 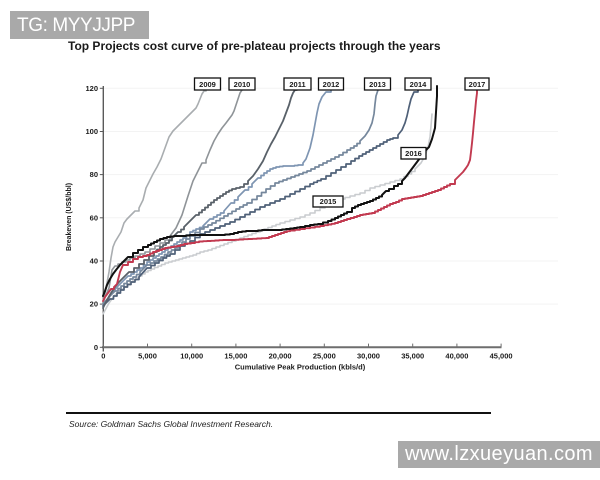 What do you see at coordinates (69, 217) in the screenshot?
I see `svg-text: Breakeven (US$/bbl)` at bounding box center [69, 217].